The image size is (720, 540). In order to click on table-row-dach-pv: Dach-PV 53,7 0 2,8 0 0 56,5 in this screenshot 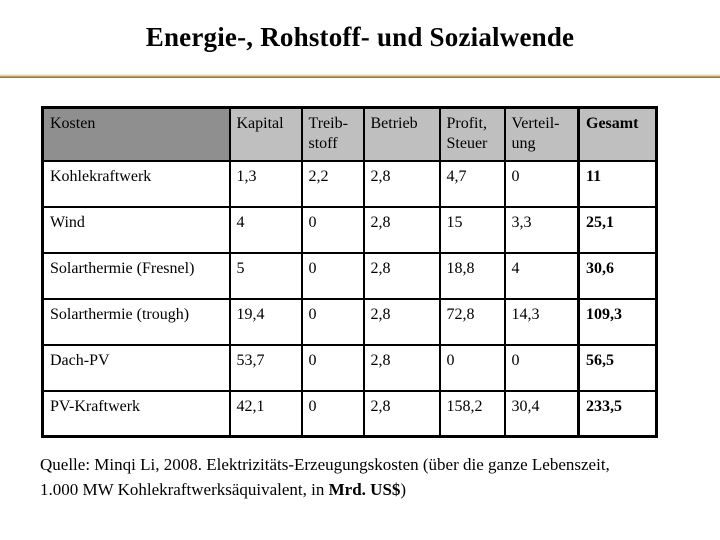, I will do `click(349, 367)`.